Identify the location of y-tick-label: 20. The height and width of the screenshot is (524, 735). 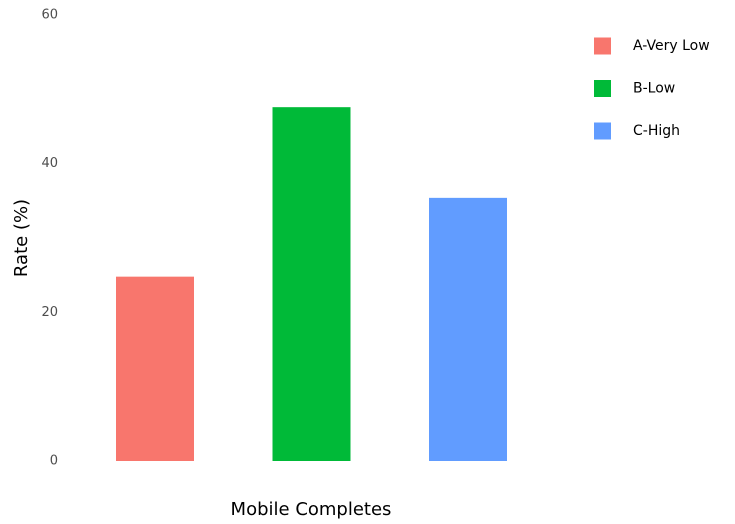
(49, 312).